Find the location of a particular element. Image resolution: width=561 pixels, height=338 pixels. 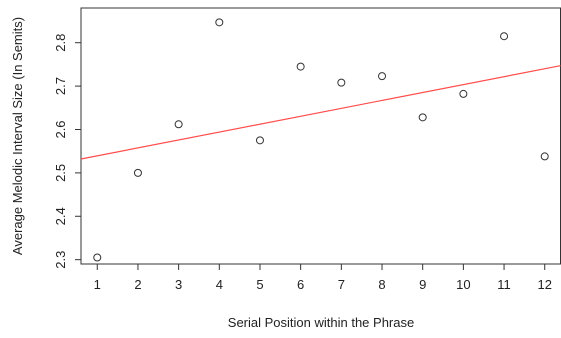

x-tick-label: 9 is located at coordinates (422, 284).